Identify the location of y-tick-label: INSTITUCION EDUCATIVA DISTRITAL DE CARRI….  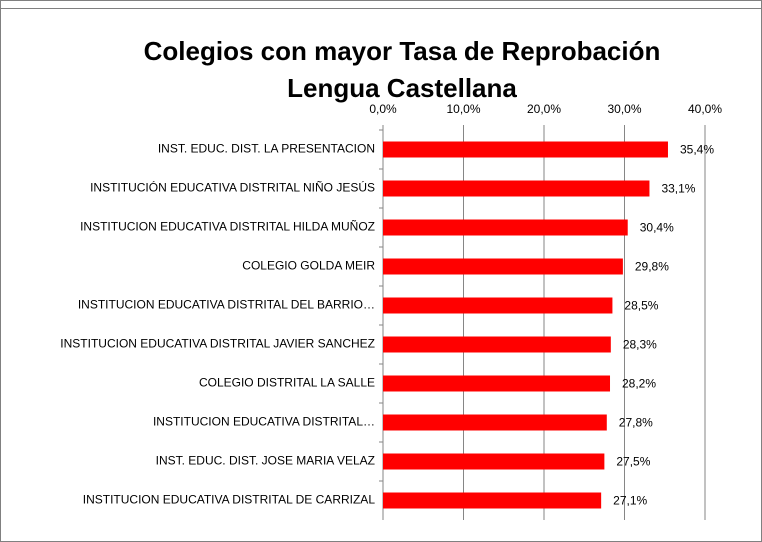
(229, 500).